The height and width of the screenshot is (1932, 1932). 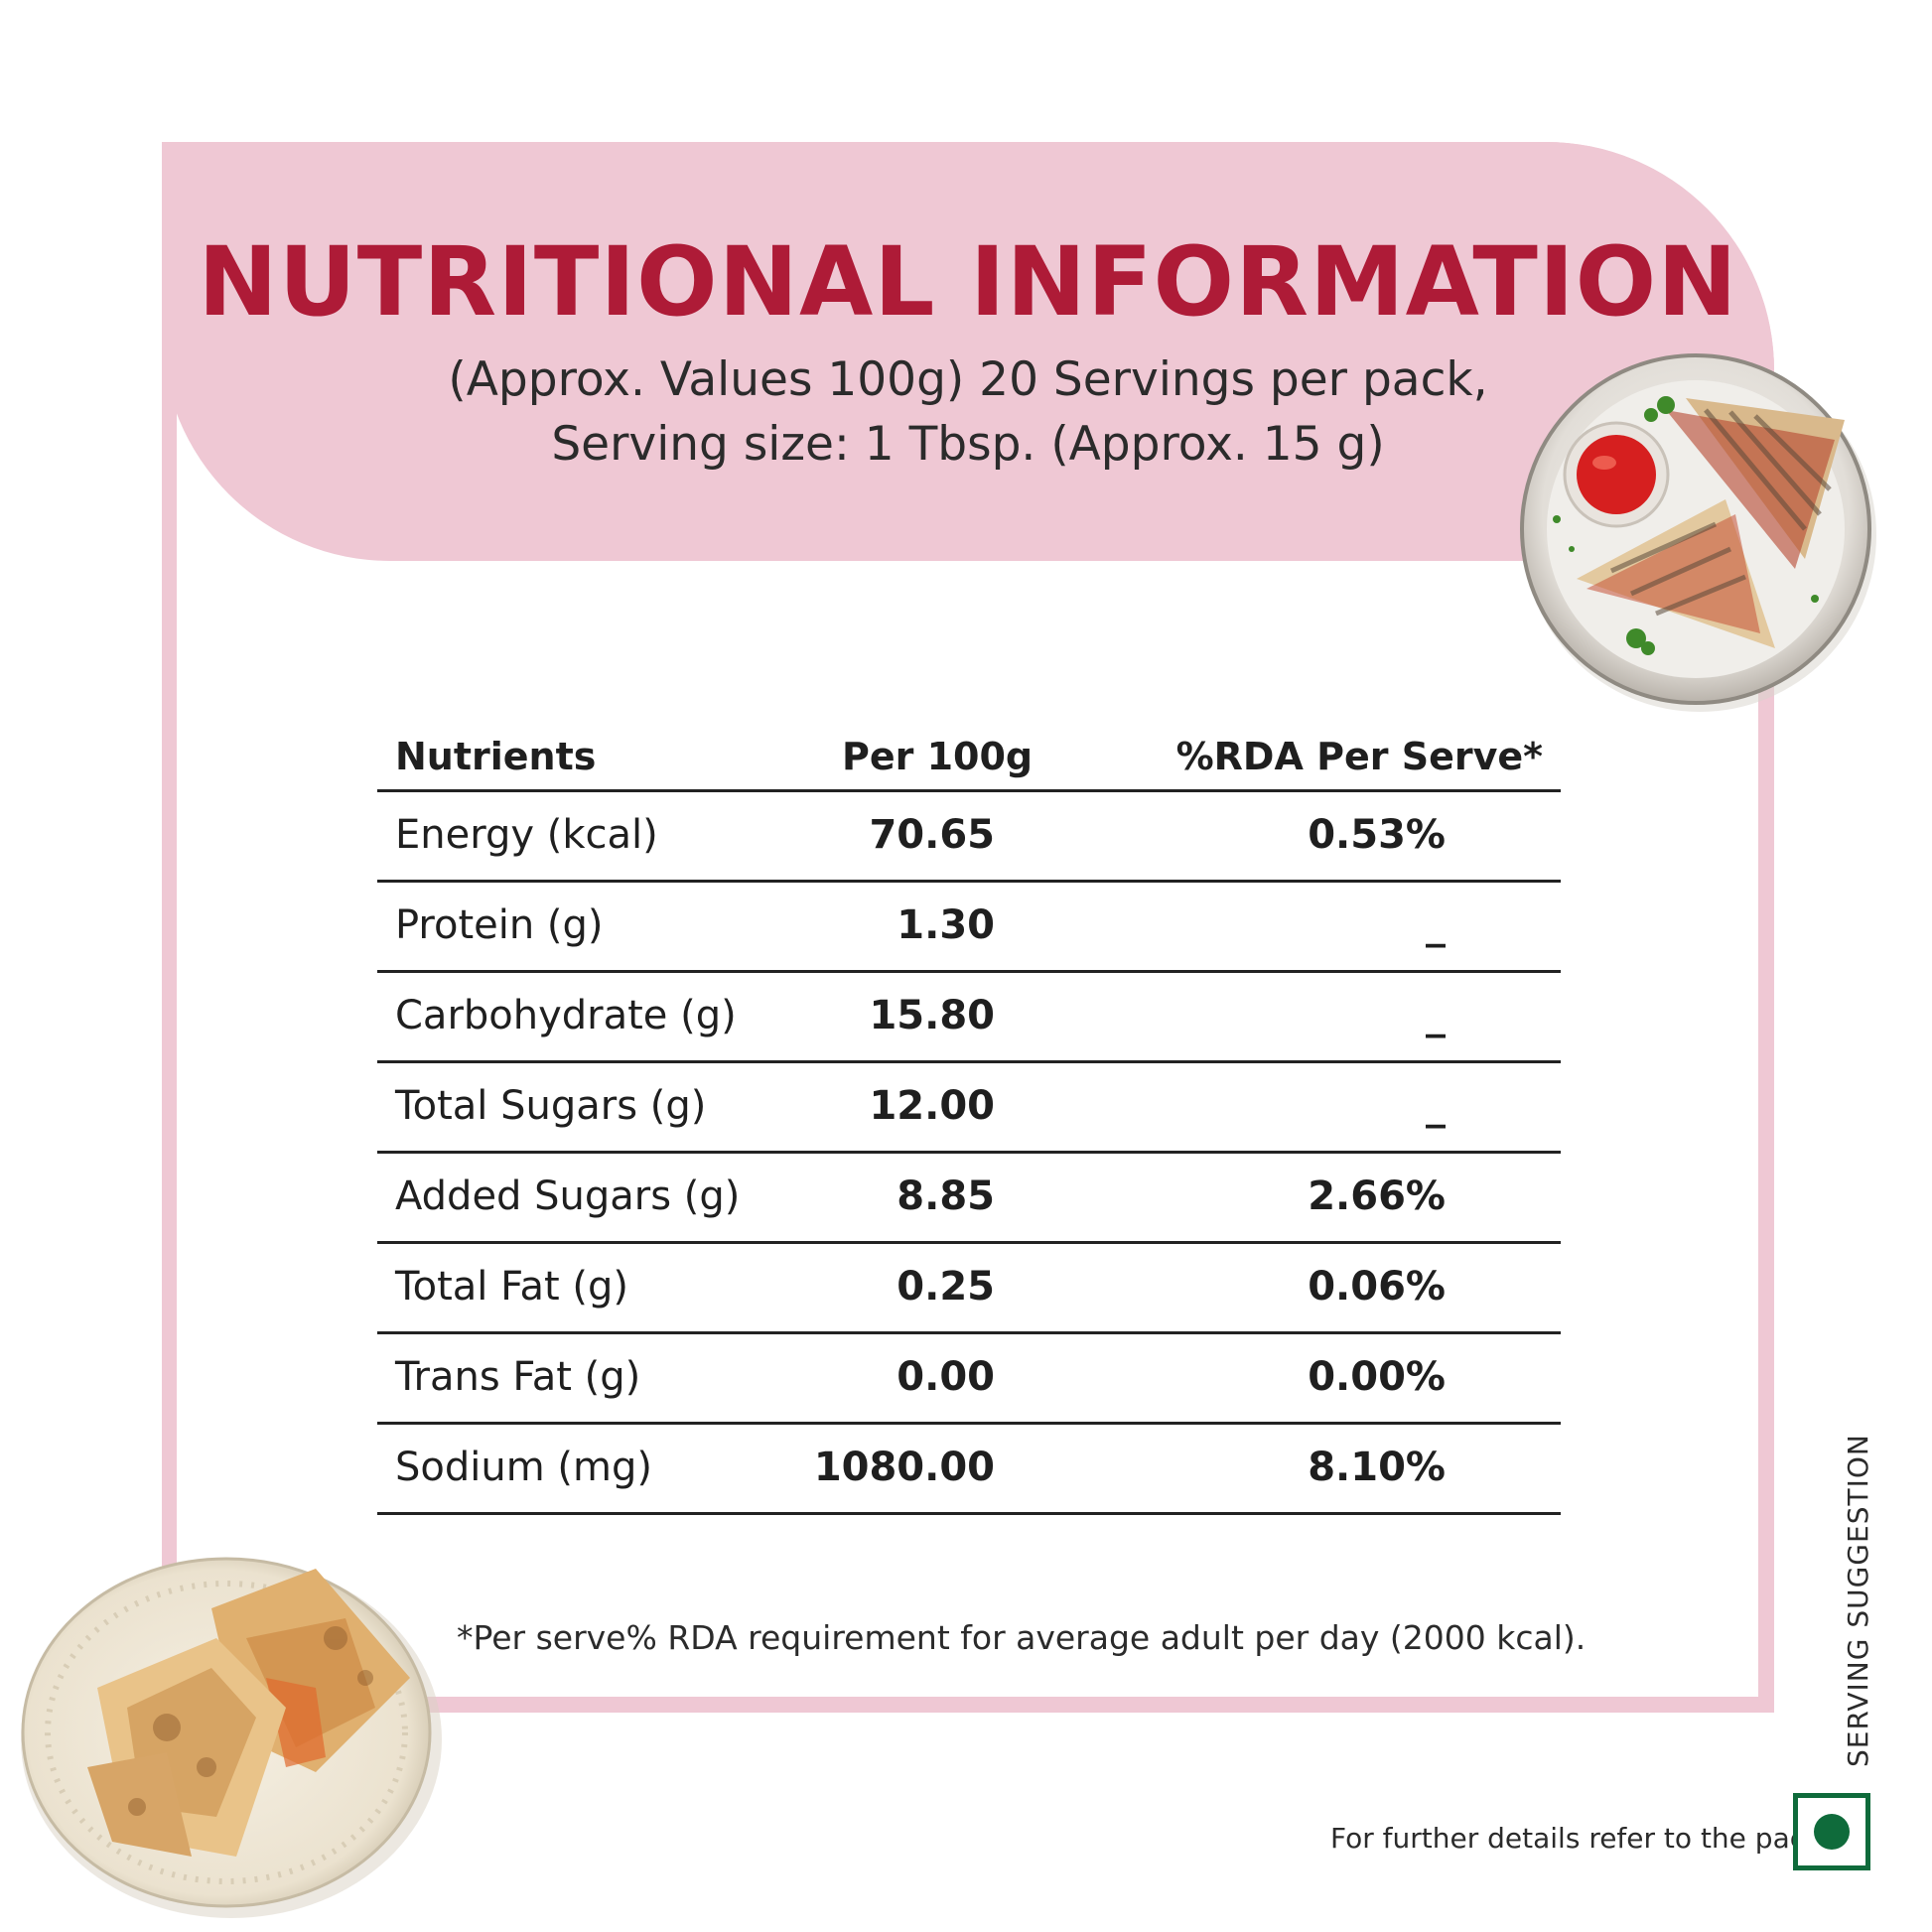 I want to click on veg-mark-icon, so click(x=1831, y=1831).